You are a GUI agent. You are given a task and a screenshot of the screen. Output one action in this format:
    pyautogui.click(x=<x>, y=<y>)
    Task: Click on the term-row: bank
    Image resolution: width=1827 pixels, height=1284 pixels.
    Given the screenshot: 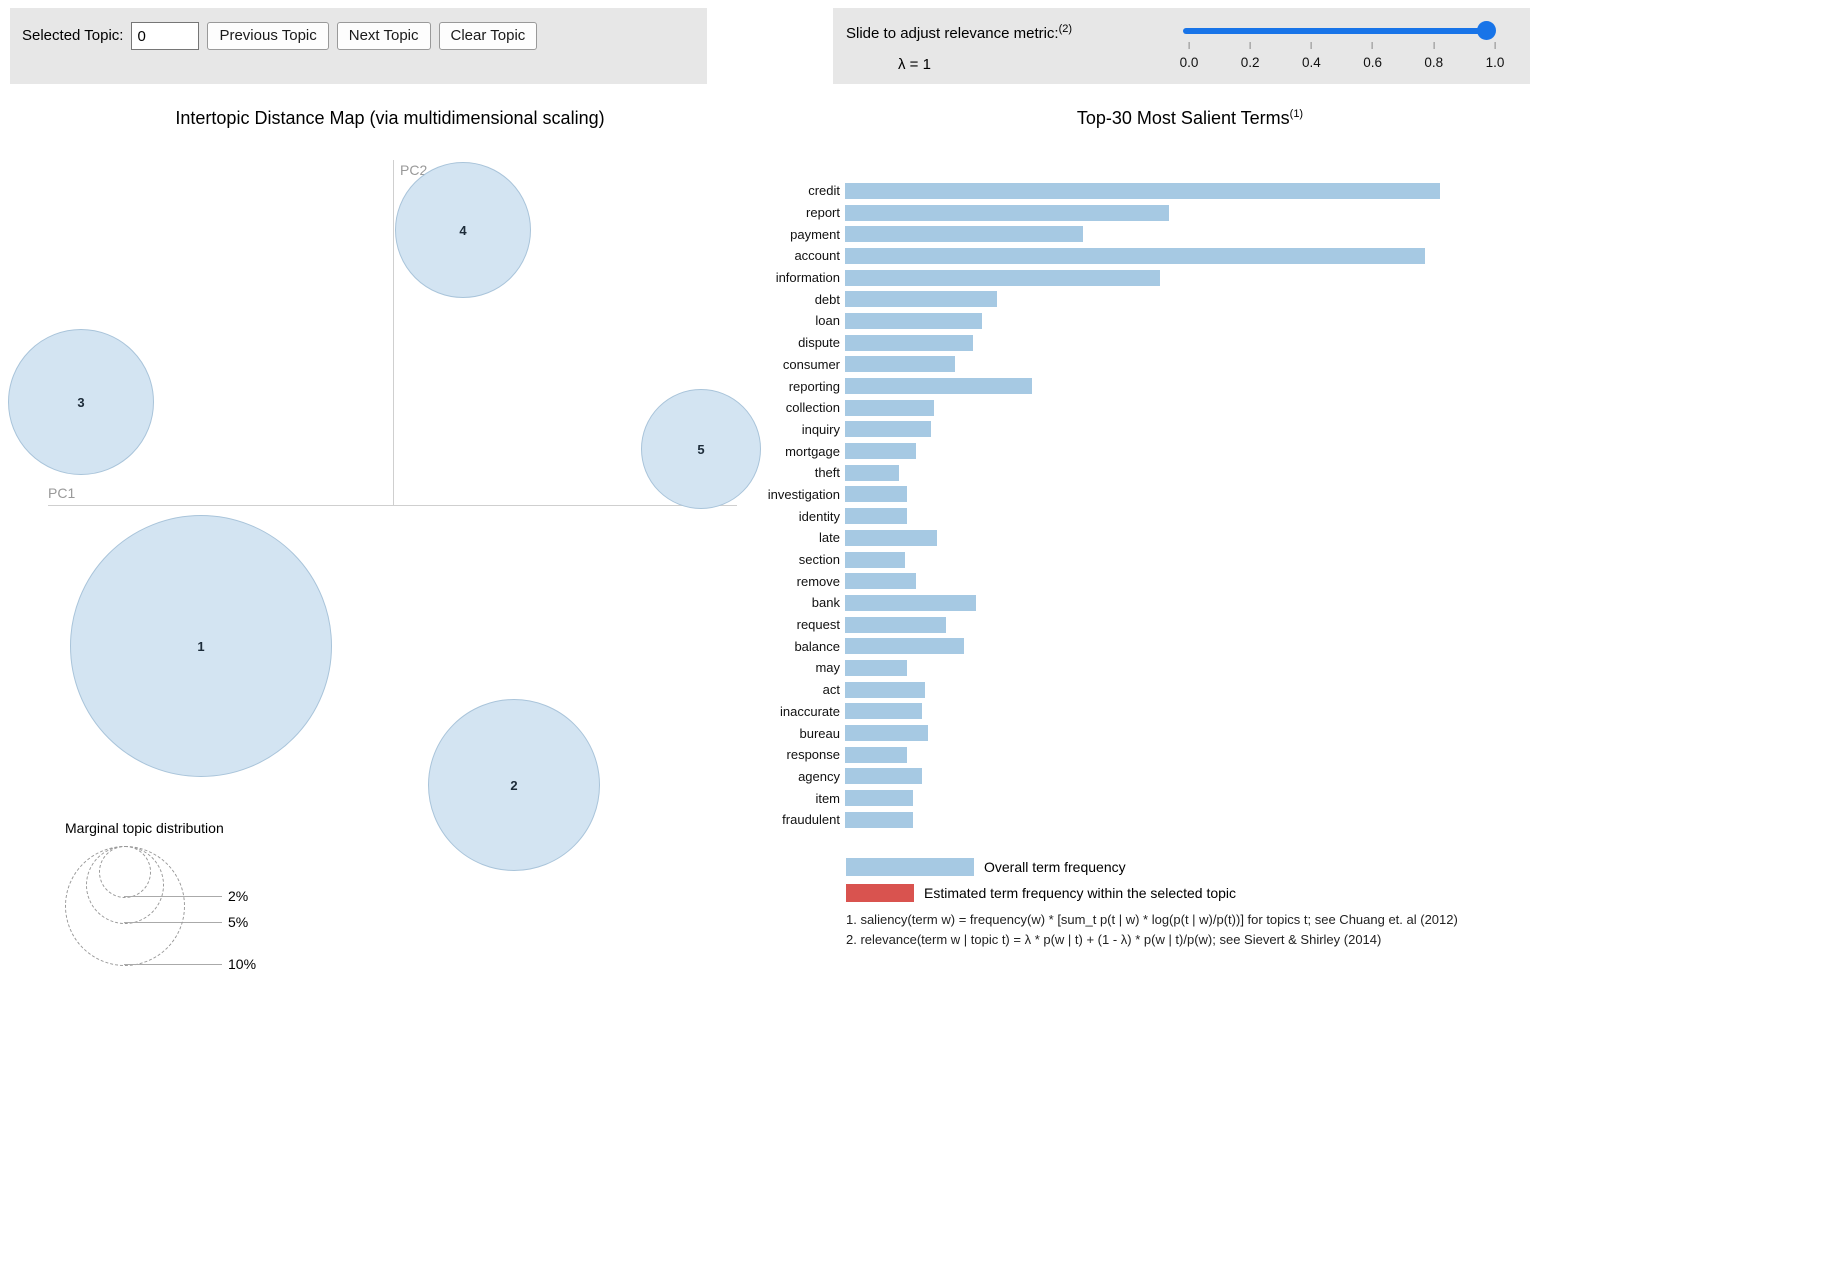 What is the action you would take?
    pyautogui.click(x=1062, y=603)
    